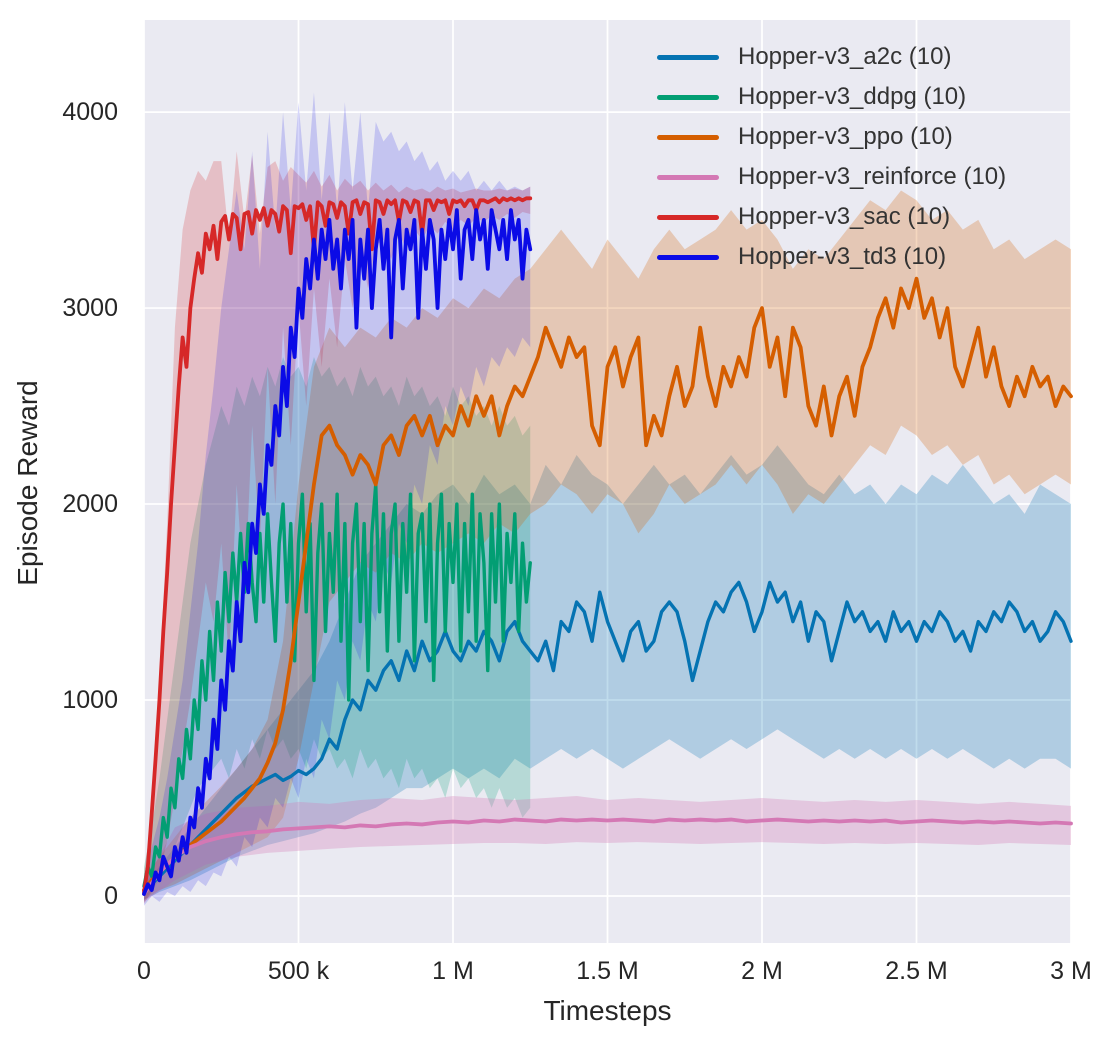 The image size is (1114, 1049). Describe the element at coordinates (916, 971) in the screenshot. I see `x-tick-label-25M: 2.5 M` at that location.